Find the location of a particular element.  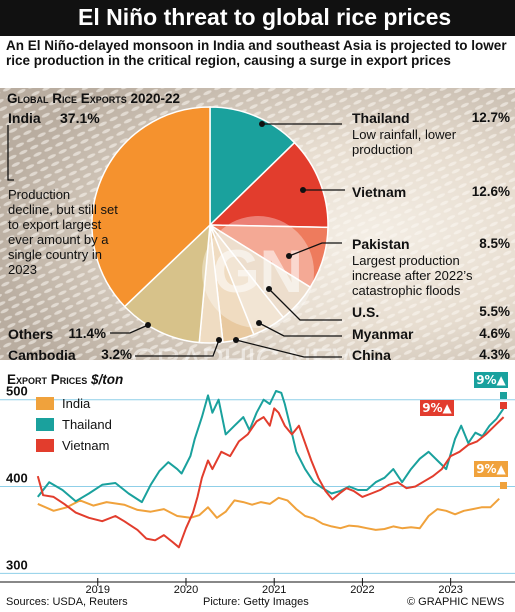

svg-text: GN is located at coordinates (258, 271).